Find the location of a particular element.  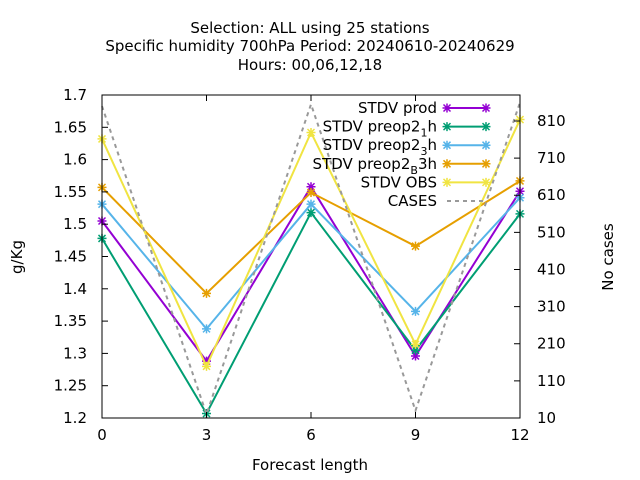

legend-label: STDV preop23h is located at coordinates (380, 147).